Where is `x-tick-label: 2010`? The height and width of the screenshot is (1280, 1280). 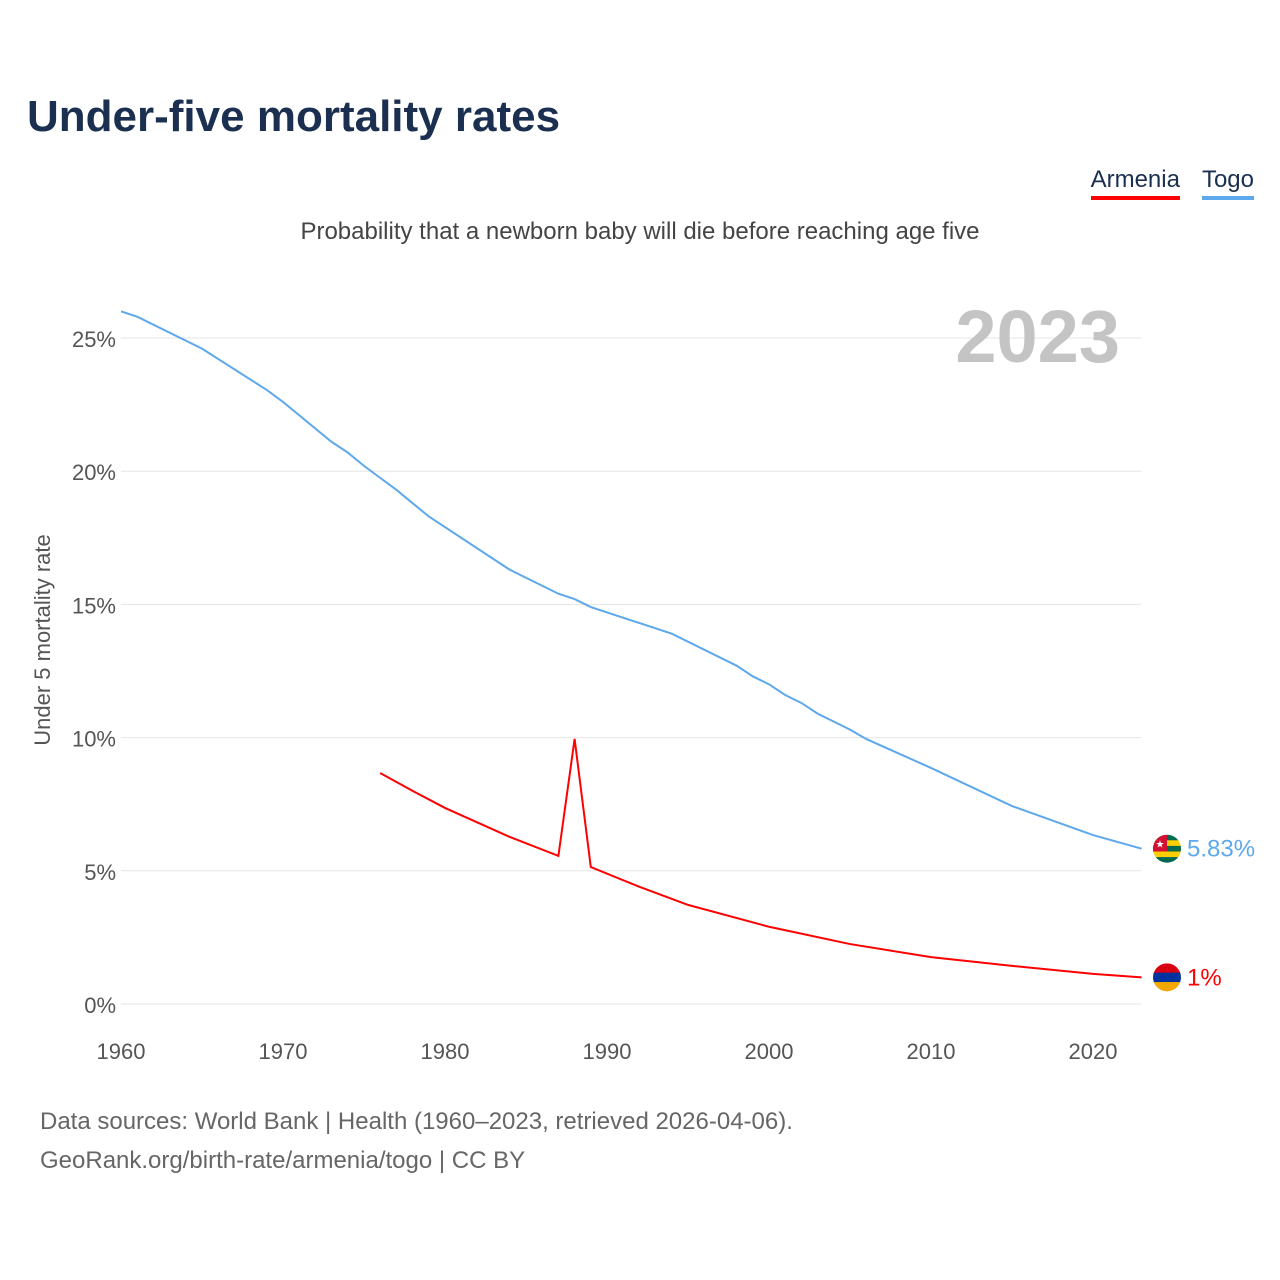
x-tick-label: 2010 is located at coordinates (931, 1051).